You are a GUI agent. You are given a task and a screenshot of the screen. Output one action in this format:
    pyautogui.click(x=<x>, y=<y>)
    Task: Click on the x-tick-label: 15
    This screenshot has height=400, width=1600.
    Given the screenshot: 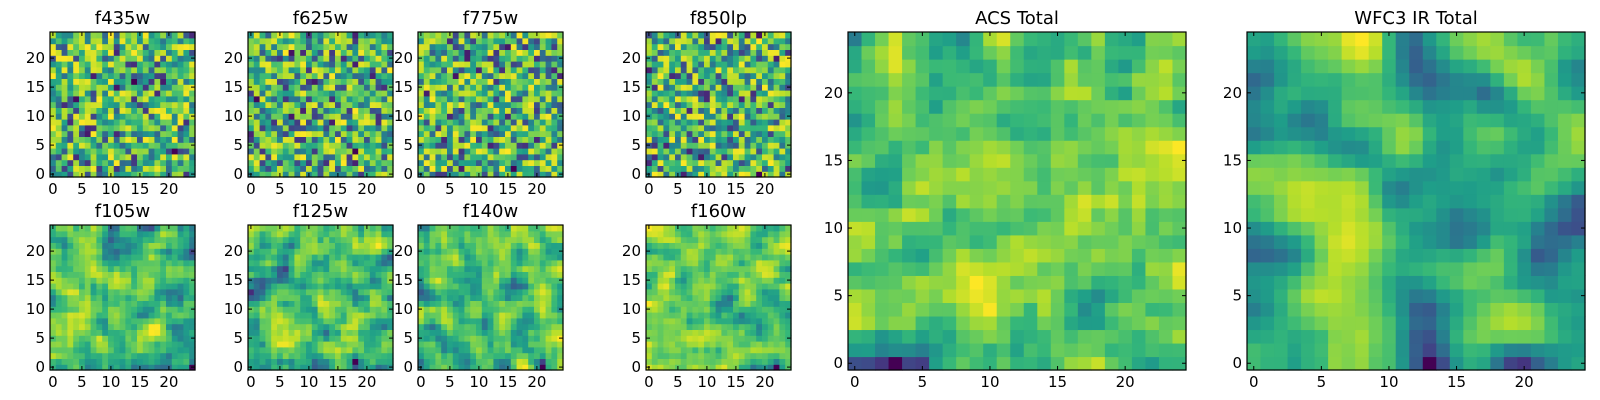 What is the action you would take?
    pyautogui.click(x=507, y=189)
    